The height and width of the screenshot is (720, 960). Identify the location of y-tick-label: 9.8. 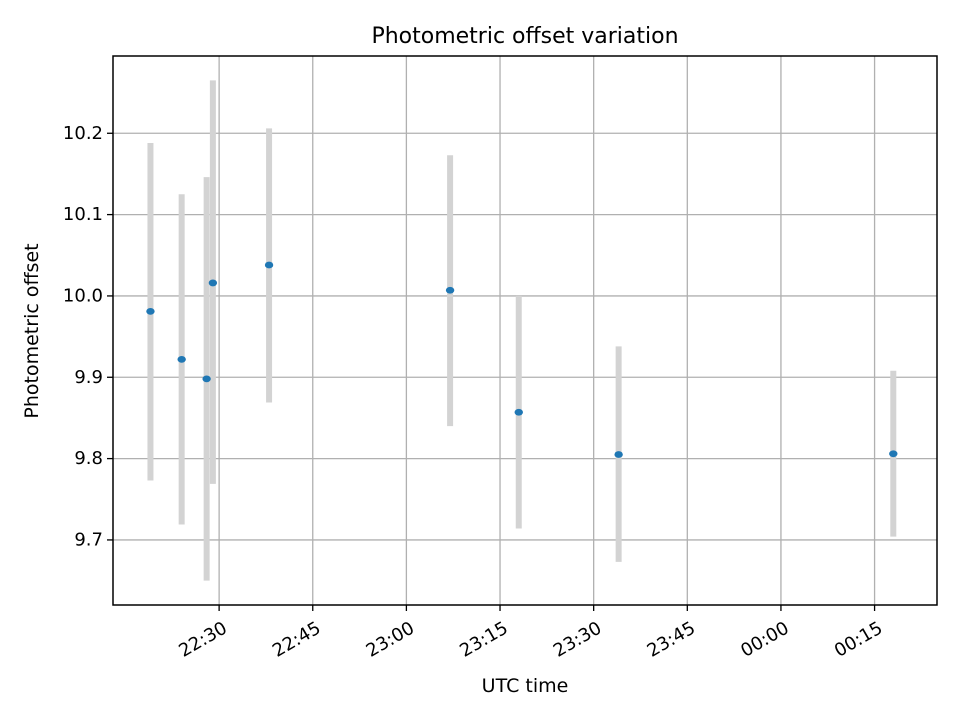
(88, 458).